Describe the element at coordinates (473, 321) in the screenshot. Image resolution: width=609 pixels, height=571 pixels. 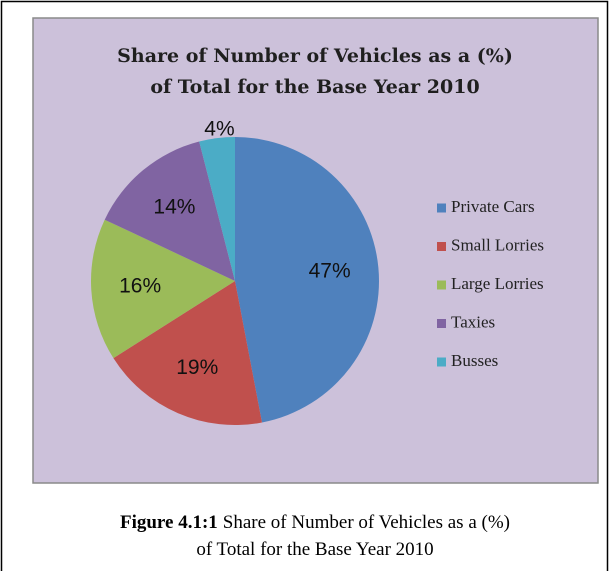
I see `legend-label: Taxies` at that location.